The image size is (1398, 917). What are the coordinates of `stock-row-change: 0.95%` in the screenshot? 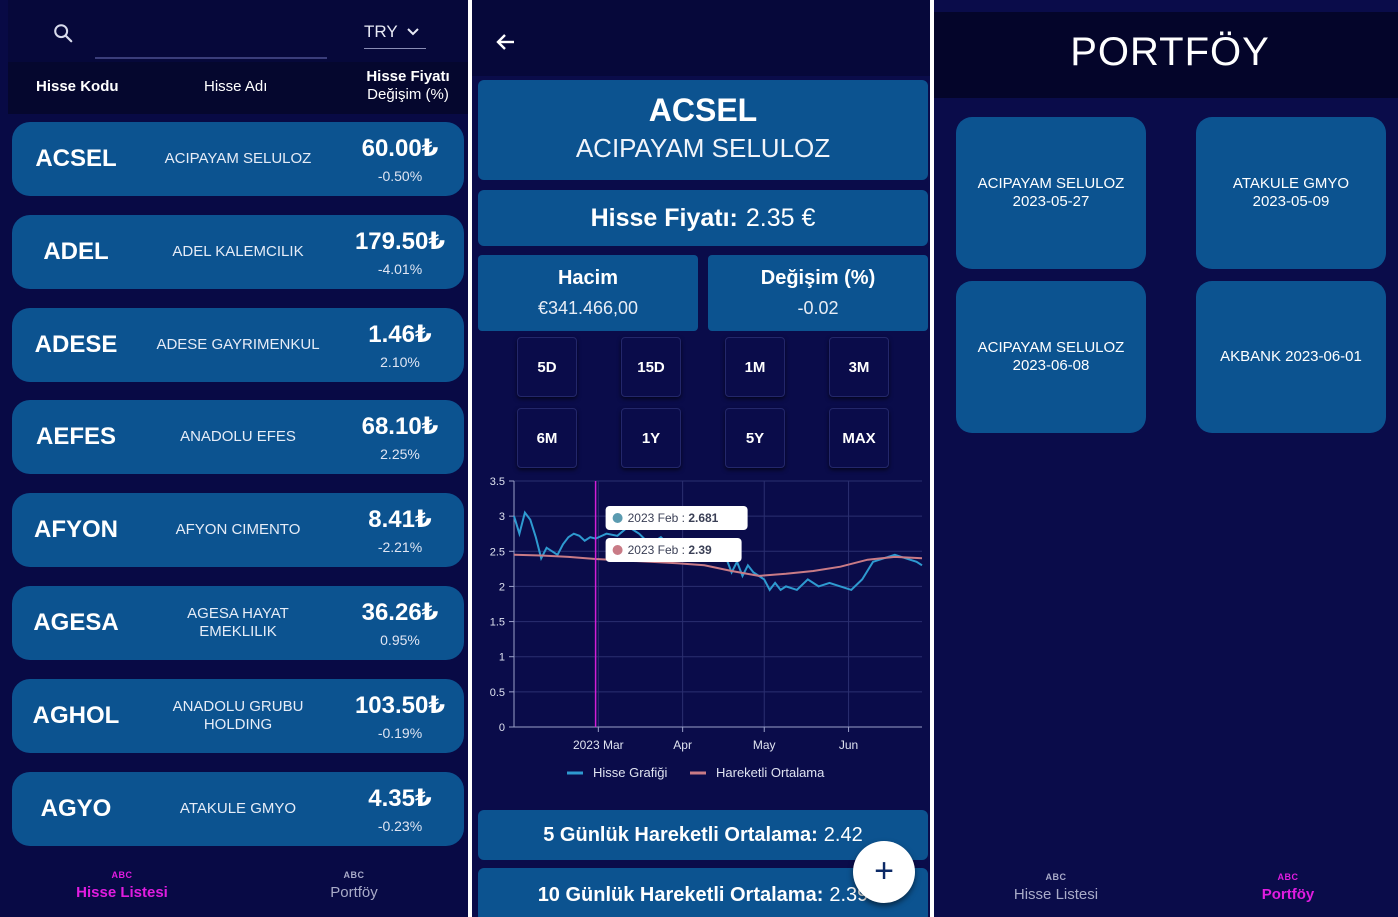 It's located at (400, 640).